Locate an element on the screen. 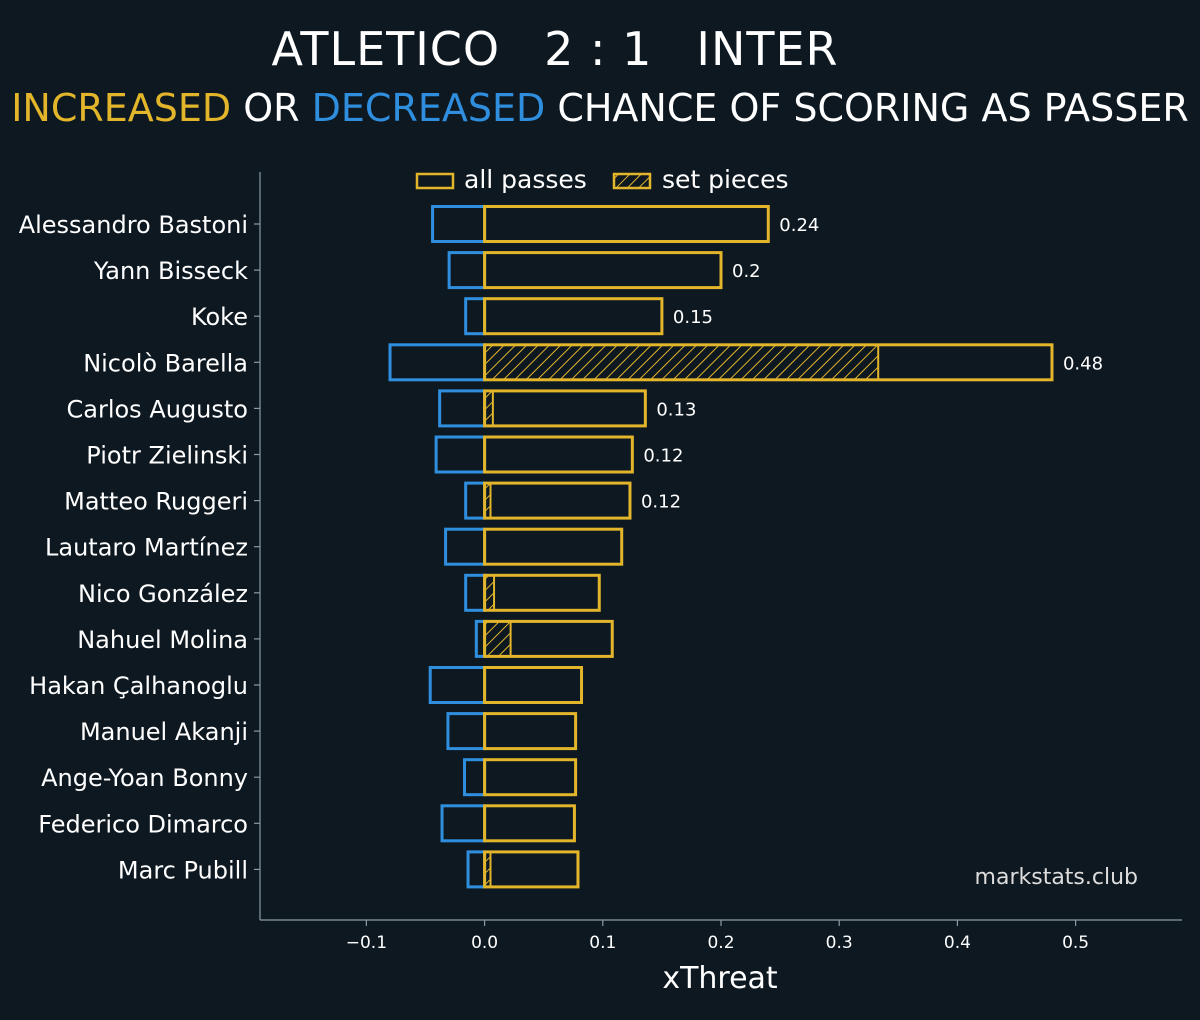 Image resolution: width=1200 pixels, height=1020 pixels. player-row: Alessandro Bastoni 0.24 is located at coordinates (419, 224).